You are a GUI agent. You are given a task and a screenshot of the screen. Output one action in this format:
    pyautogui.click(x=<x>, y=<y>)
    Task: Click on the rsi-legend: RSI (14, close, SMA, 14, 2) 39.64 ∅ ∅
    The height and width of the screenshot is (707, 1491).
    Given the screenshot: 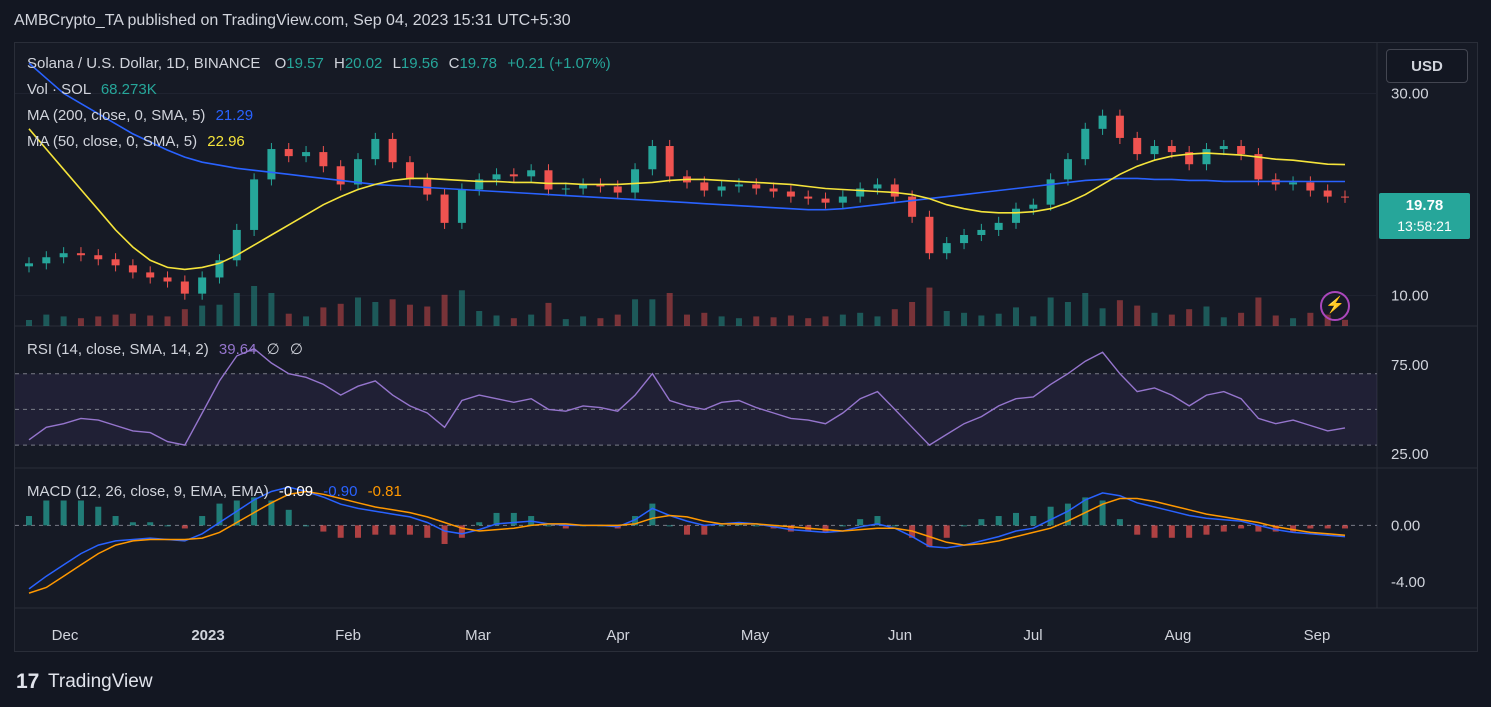 What is the action you would take?
    pyautogui.click(x=165, y=349)
    